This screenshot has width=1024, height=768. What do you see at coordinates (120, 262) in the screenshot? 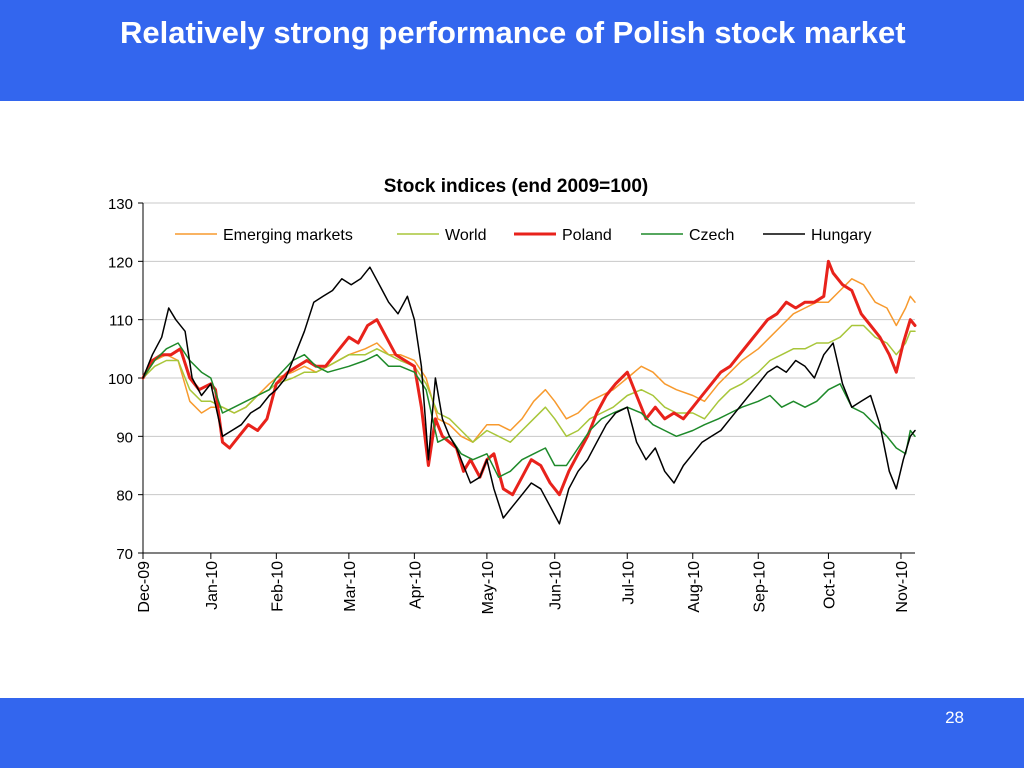
I see `y-tick-label: 120` at bounding box center [120, 262].